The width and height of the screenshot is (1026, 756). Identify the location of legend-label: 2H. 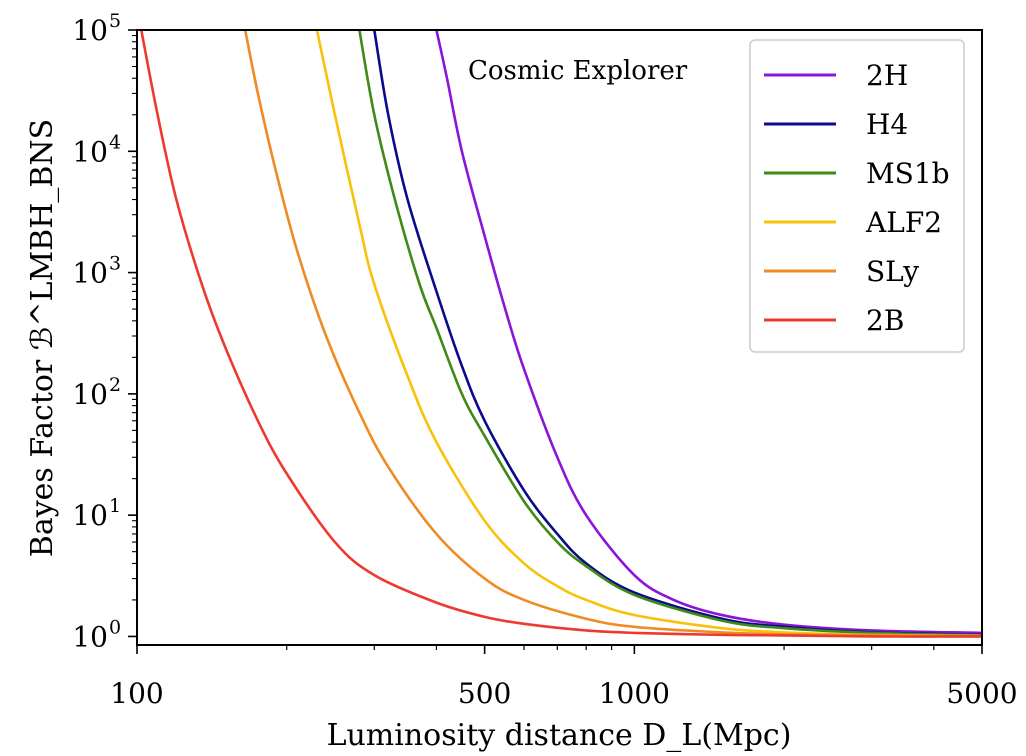
(887, 75).